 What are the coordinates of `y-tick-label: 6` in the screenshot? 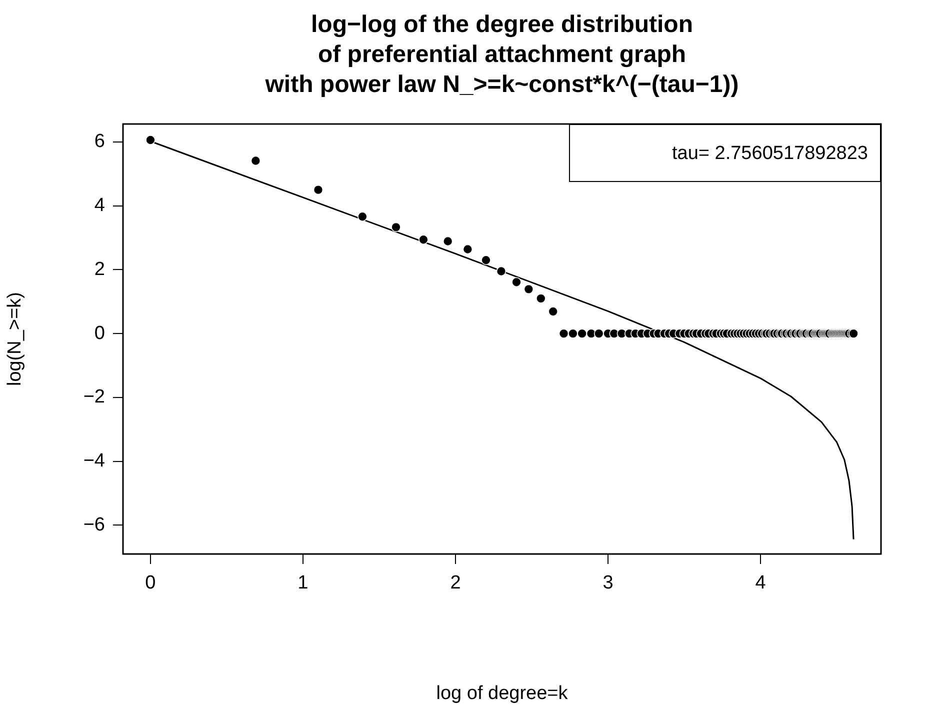 It's located at (99, 141).